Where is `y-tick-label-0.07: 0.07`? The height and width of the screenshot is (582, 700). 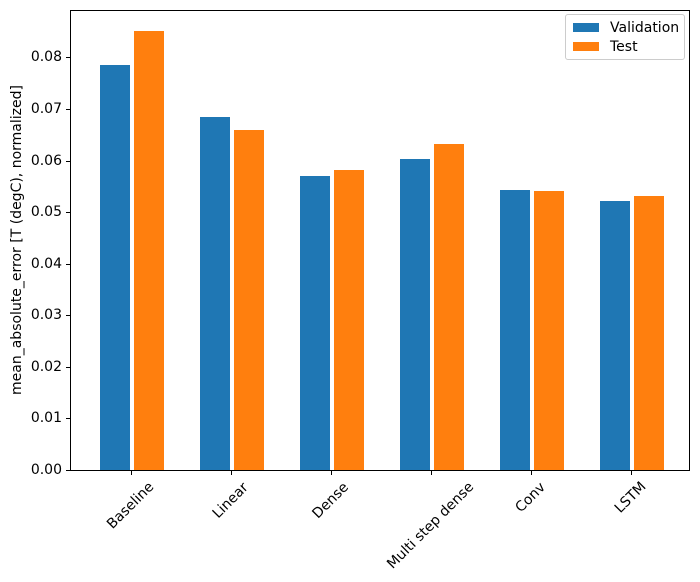 y-tick-label-0.07: 0.07 is located at coordinates (46, 109).